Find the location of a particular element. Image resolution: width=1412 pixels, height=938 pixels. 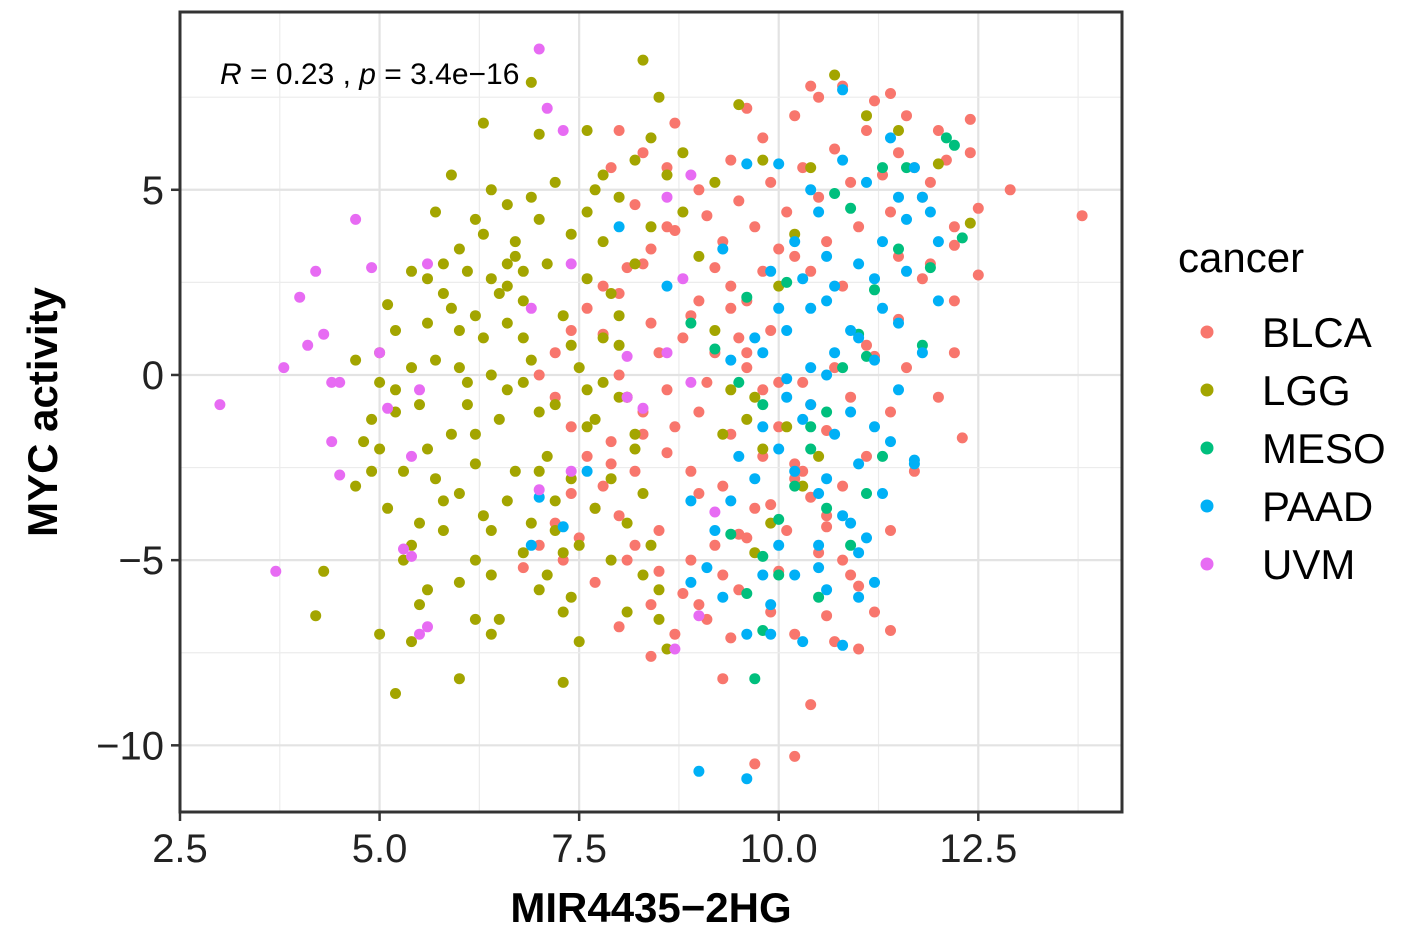

stat-annotation: R = 0.23 , p = 3.4e−16 is located at coordinates (369, 74).